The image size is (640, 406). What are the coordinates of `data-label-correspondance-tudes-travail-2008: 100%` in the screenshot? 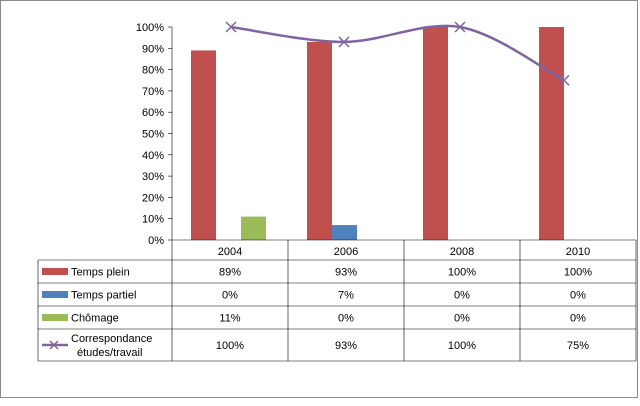 It's located at (462, 346).